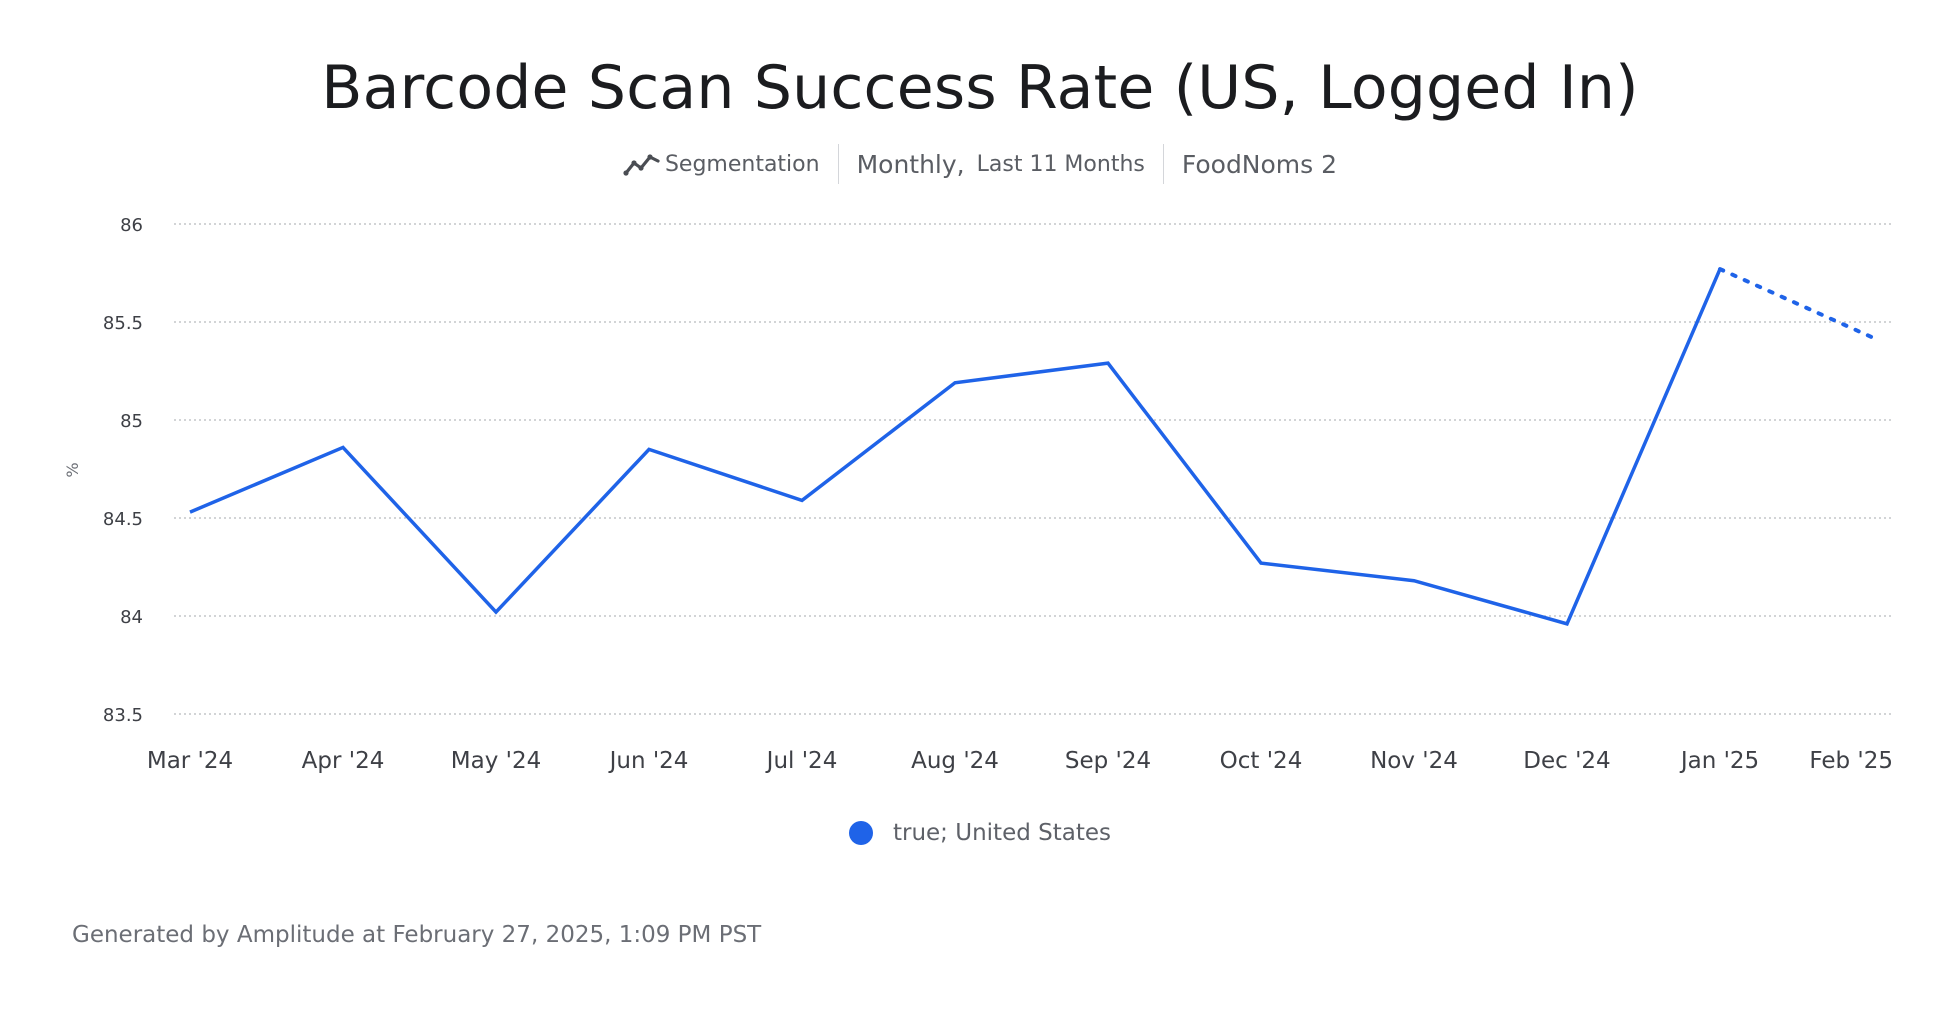 The width and height of the screenshot is (1960, 1024). What do you see at coordinates (1108, 761) in the screenshot?
I see `x-tick-label: Sep '24` at bounding box center [1108, 761].